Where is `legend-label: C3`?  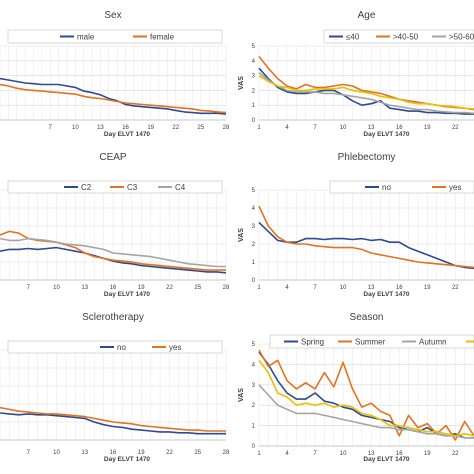 legend-label: C3 is located at coordinates (132, 187).